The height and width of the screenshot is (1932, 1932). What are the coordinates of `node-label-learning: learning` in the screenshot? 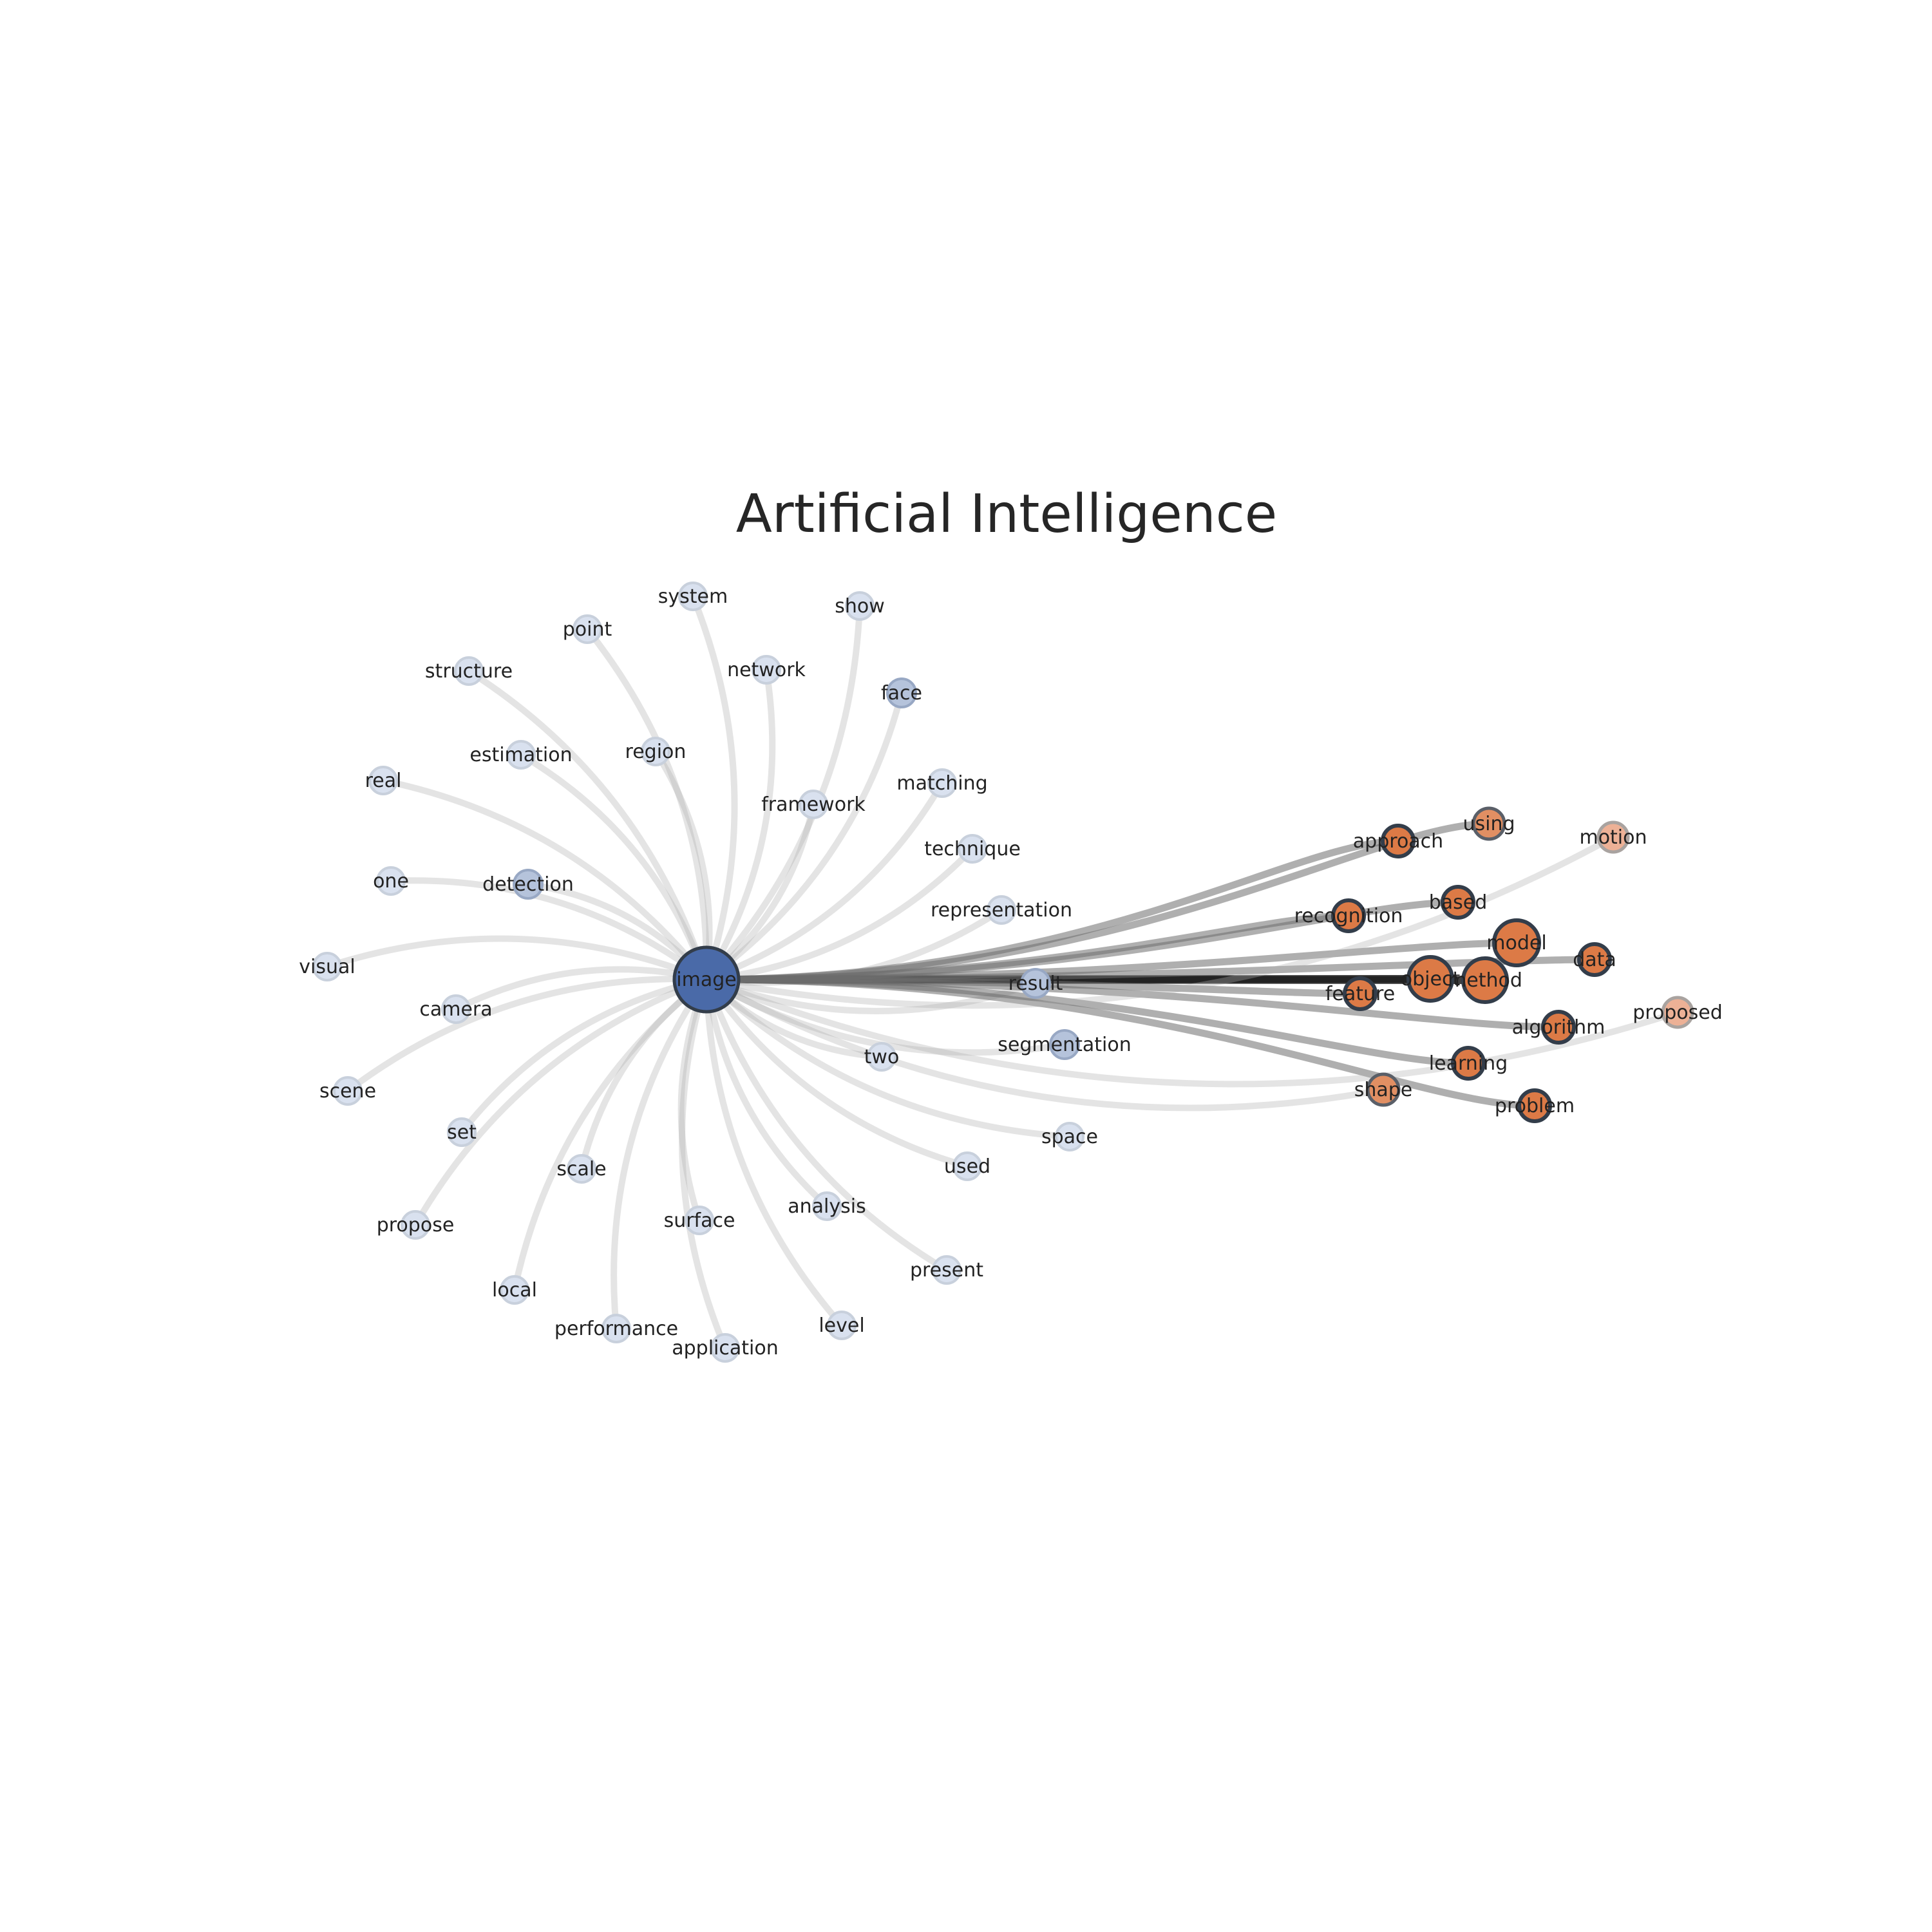 It's located at (1469, 1063).